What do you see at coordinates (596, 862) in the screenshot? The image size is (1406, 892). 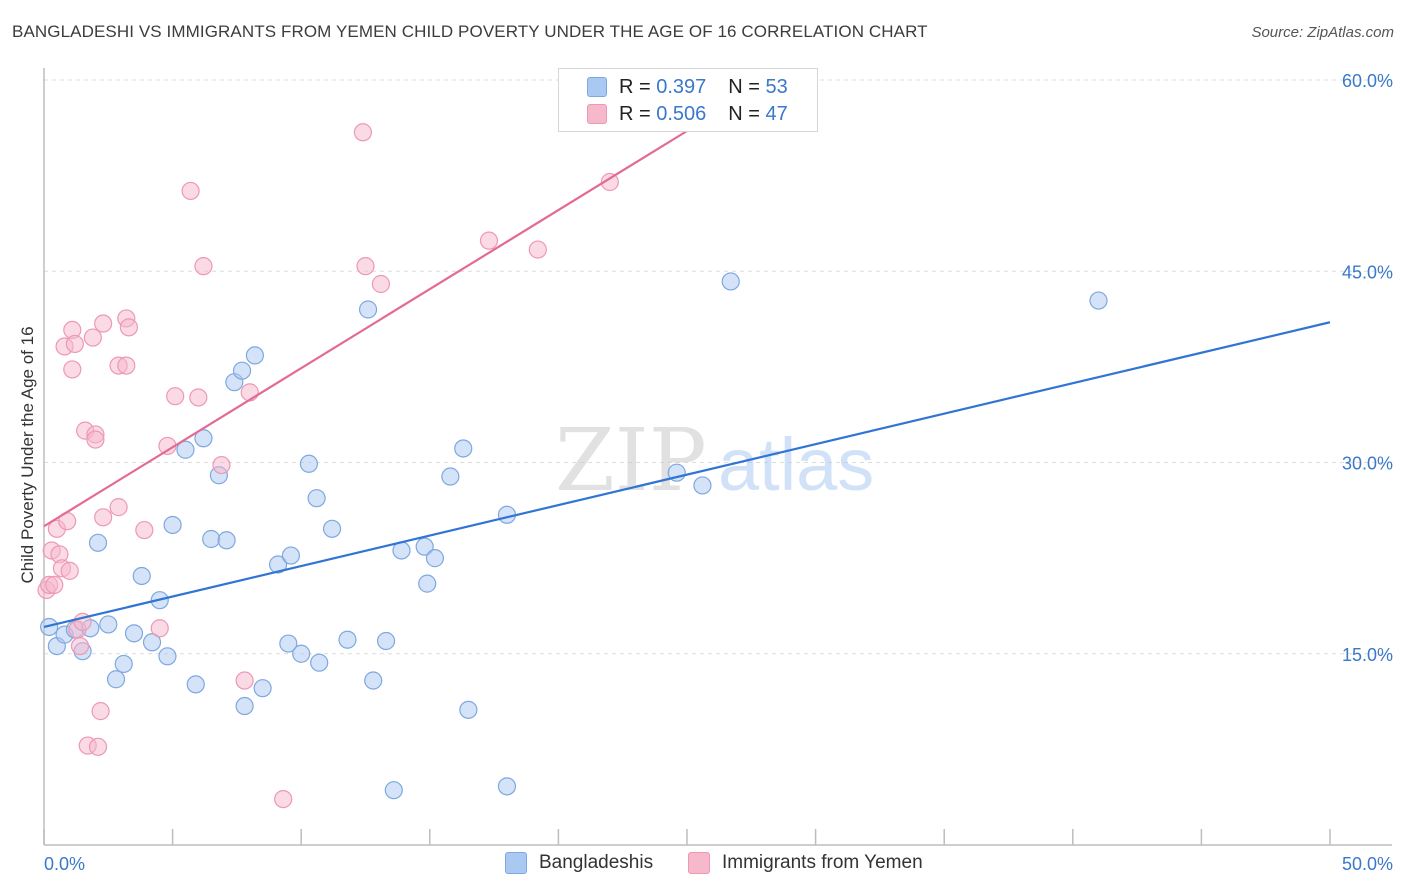 I see `bottom-legend-label: Bangladeshis` at bounding box center [596, 862].